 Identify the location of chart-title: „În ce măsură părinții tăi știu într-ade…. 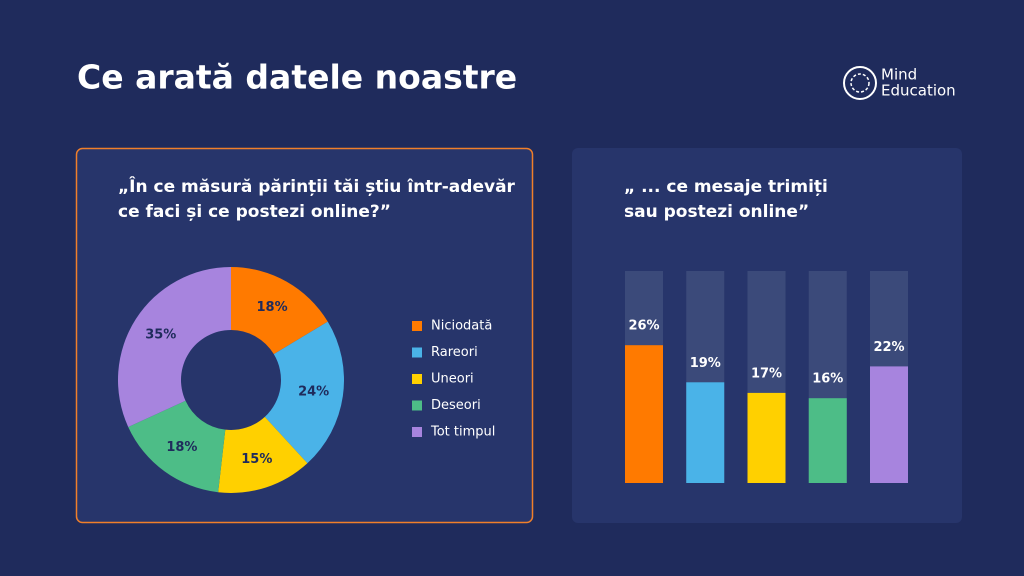
(317, 186).